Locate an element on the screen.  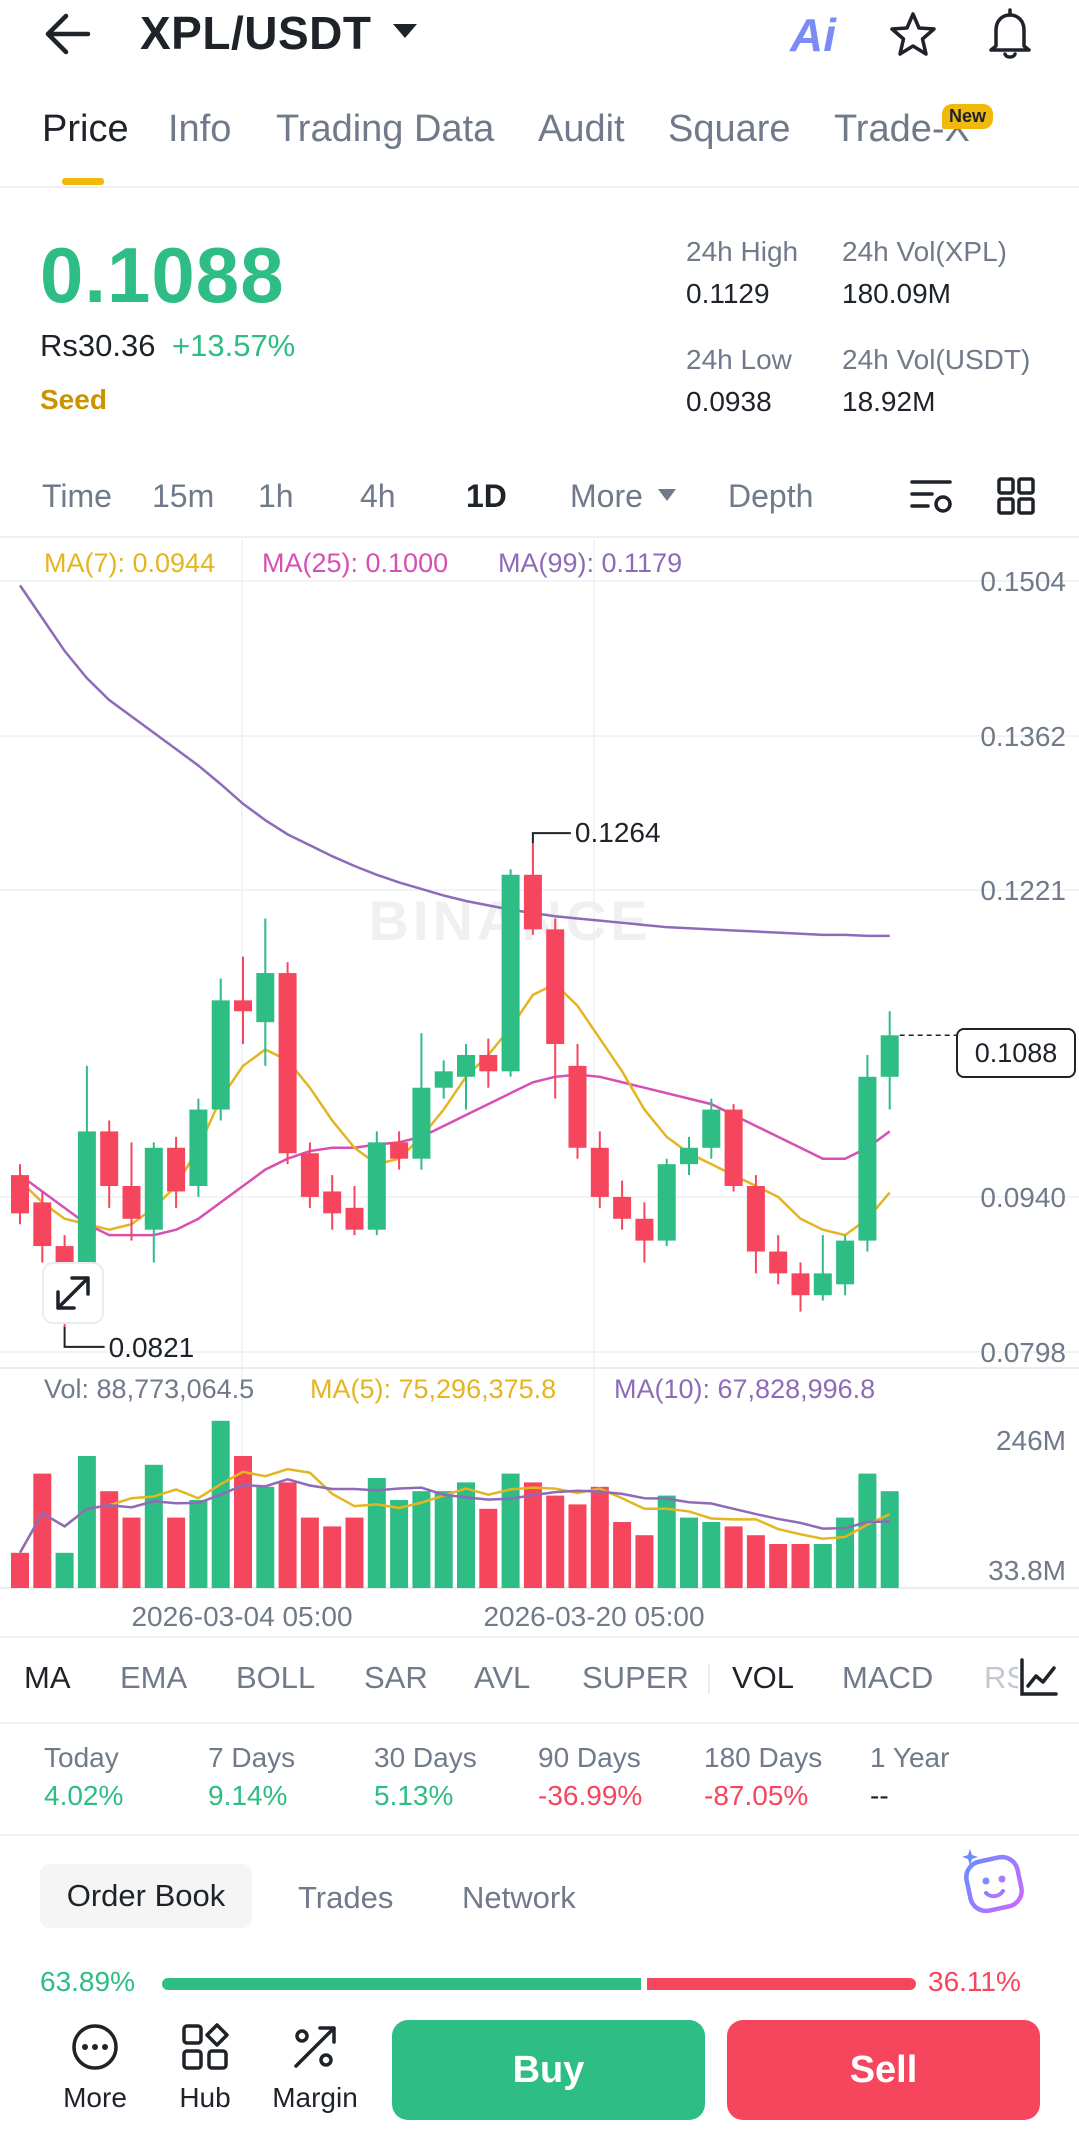
layout-grid-icon is located at coordinates (1016, 496).